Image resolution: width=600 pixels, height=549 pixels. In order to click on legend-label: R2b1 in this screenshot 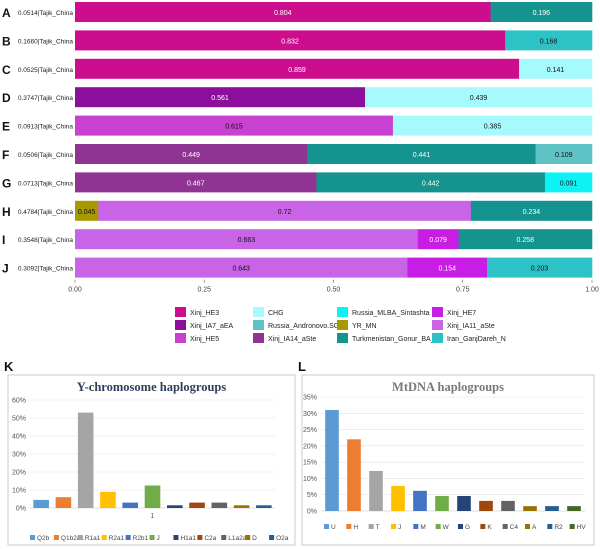, I will do `click(141, 538)`.